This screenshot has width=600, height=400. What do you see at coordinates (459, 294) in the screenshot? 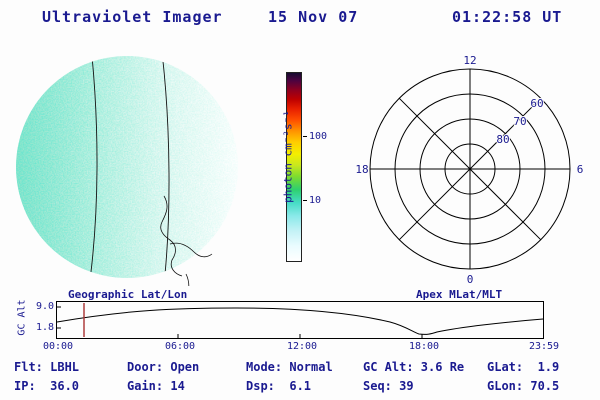
I see `polar-caption: Apex MLat/MLT` at bounding box center [459, 294].